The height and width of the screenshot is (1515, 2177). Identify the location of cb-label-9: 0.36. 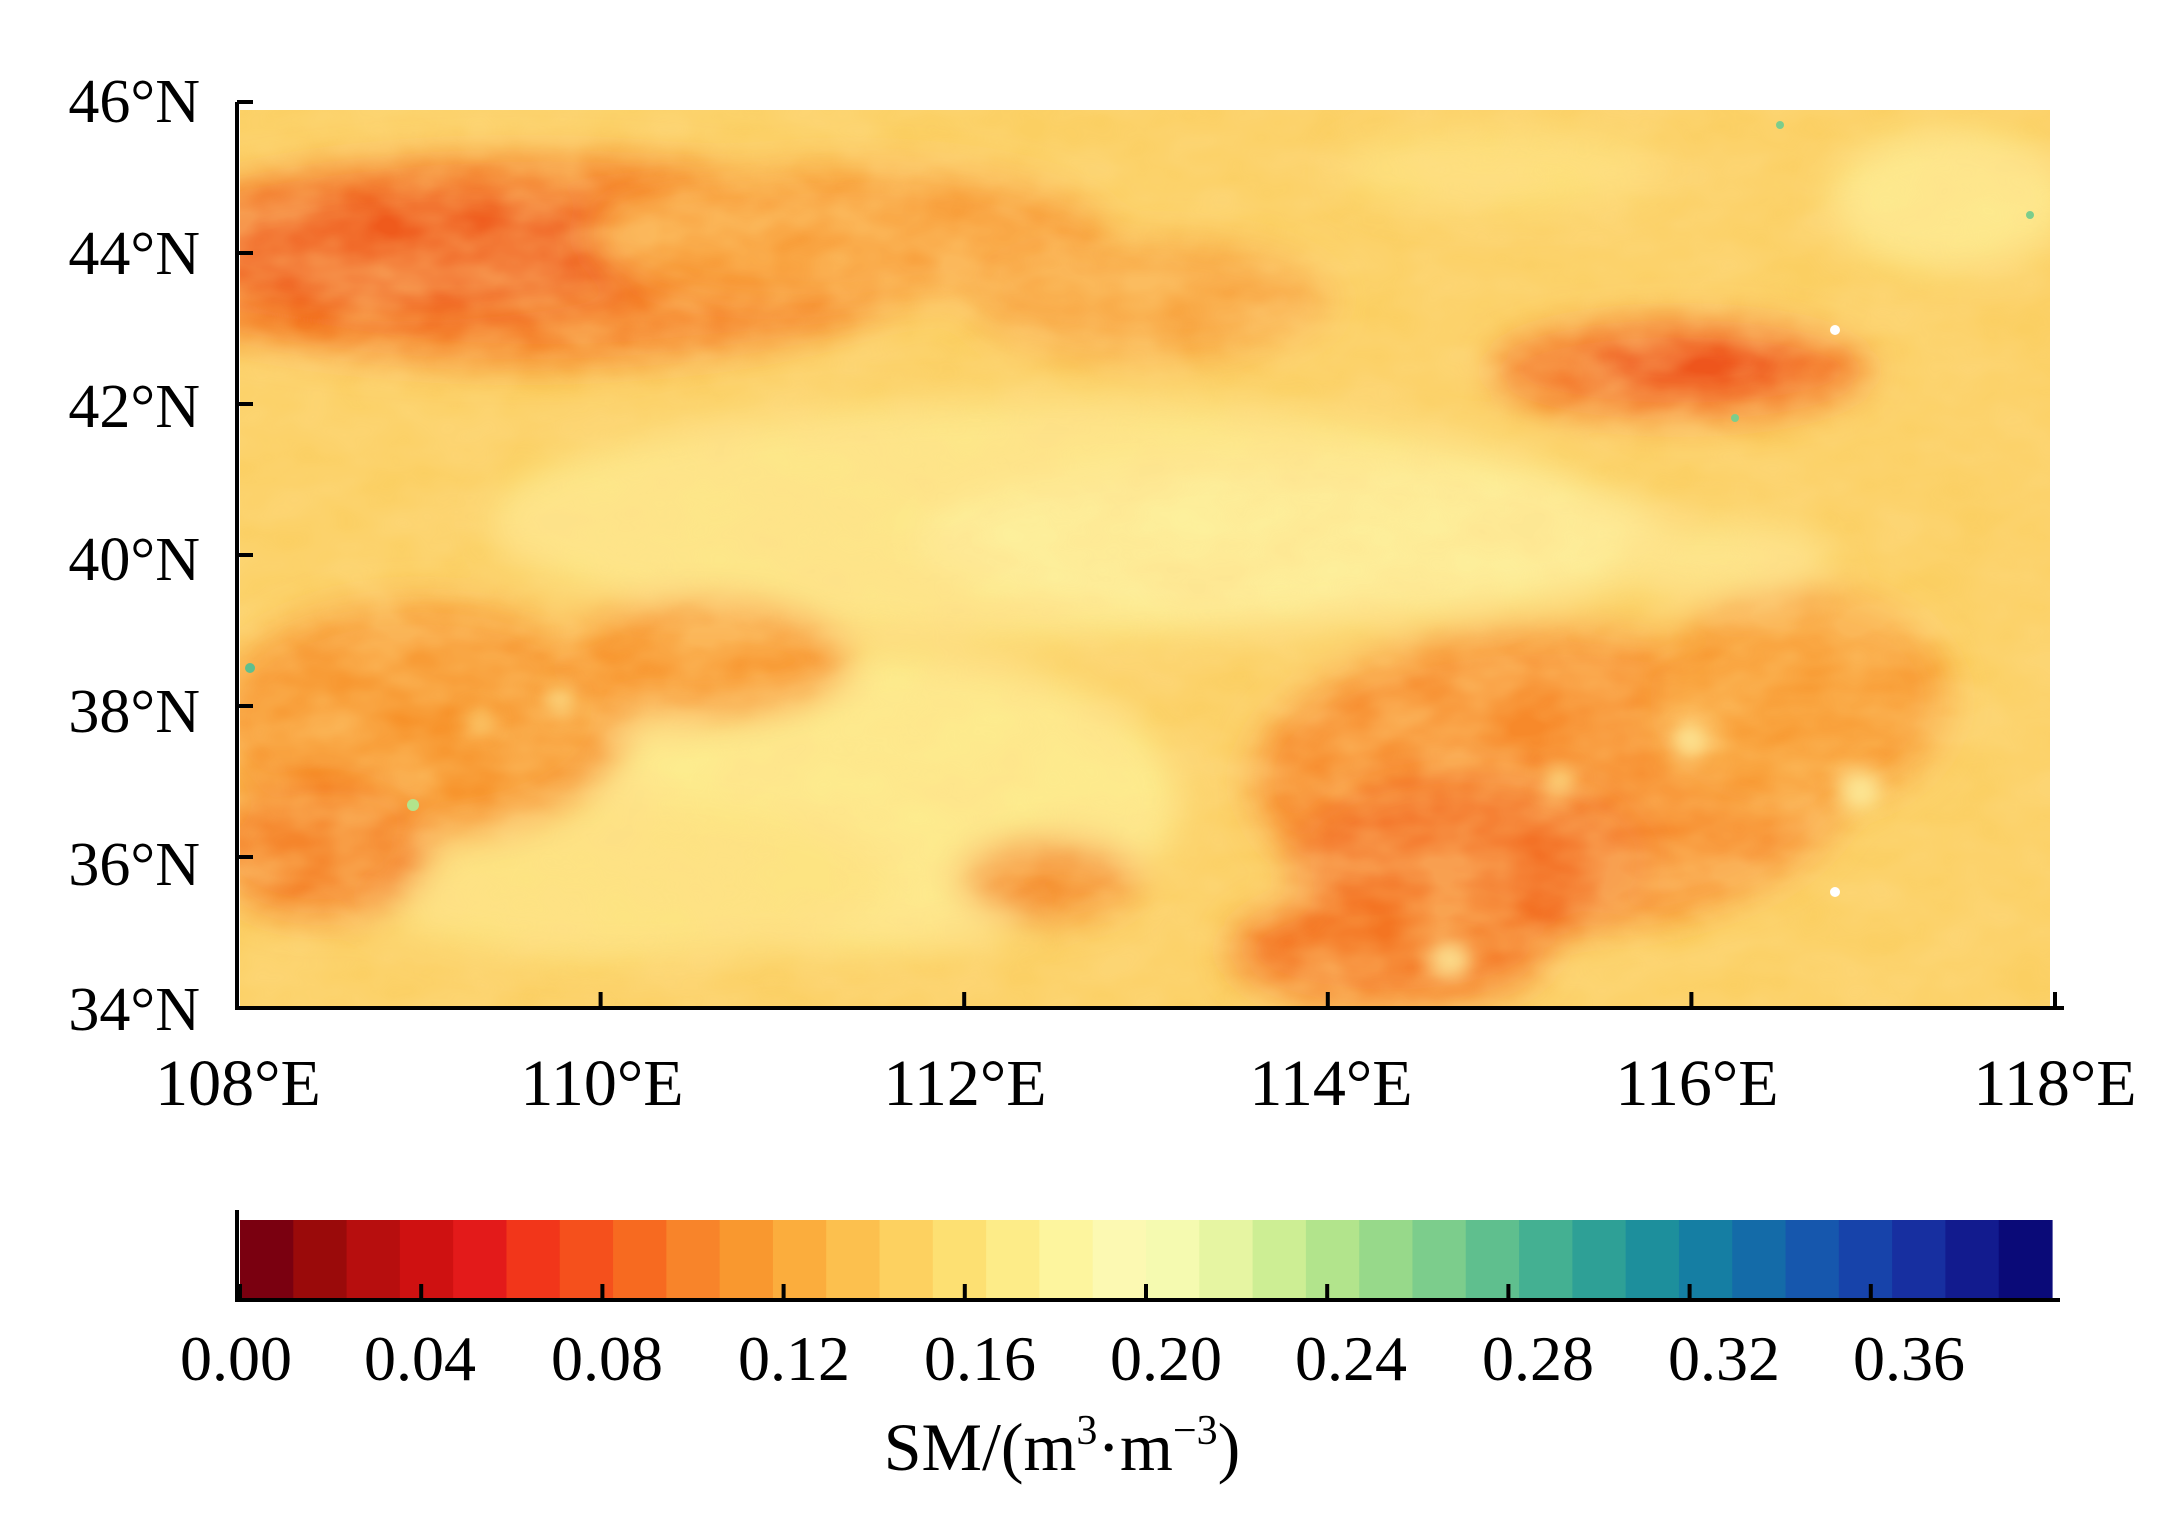
(1909, 1358).